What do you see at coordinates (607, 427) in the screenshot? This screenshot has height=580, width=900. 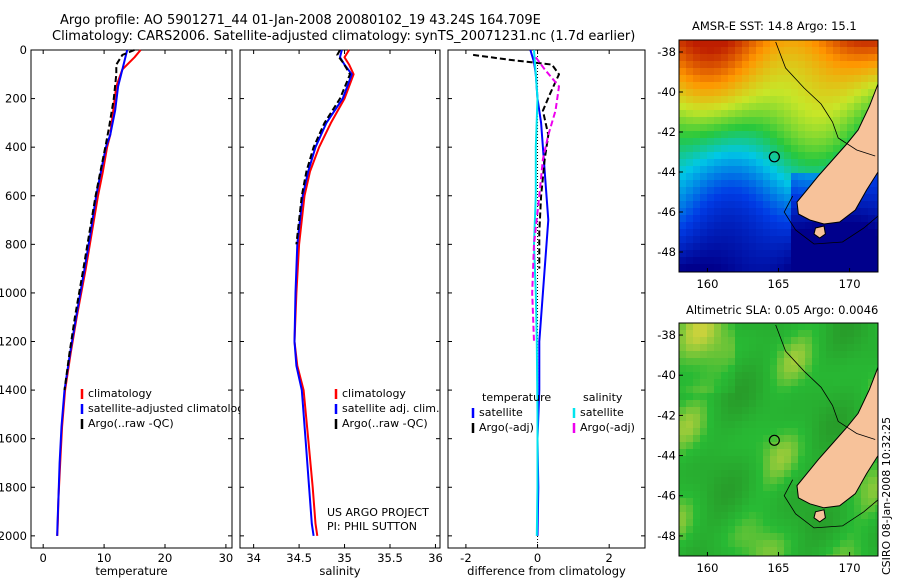 I see `legend-label: Argo(-adj)` at bounding box center [607, 427].